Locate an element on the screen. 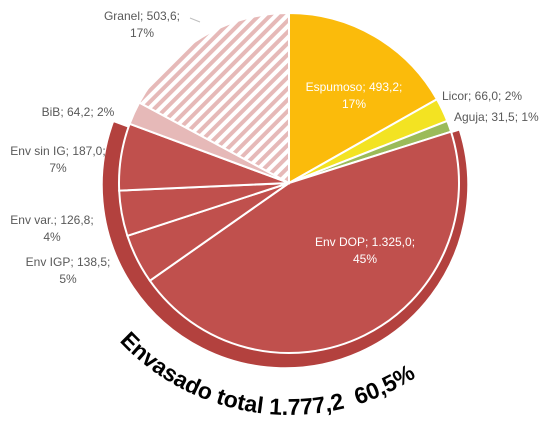 The image size is (542, 433). data-label: Env var.; 126,8; is located at coordinates (51, 220).